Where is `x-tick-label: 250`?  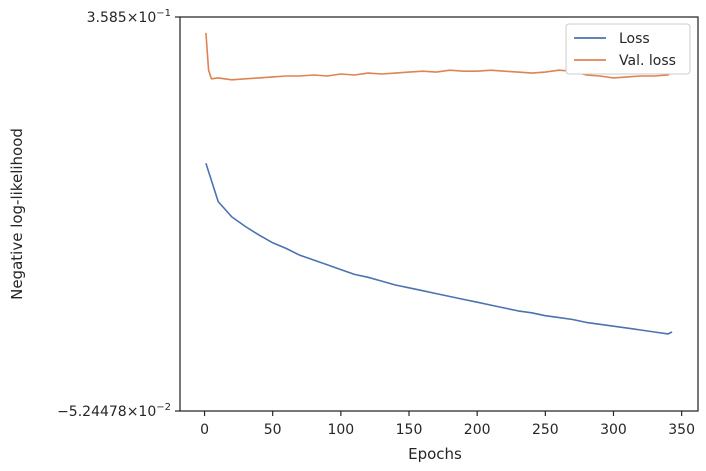 x-tick-label: 250 is located at coordinates (545, 430).